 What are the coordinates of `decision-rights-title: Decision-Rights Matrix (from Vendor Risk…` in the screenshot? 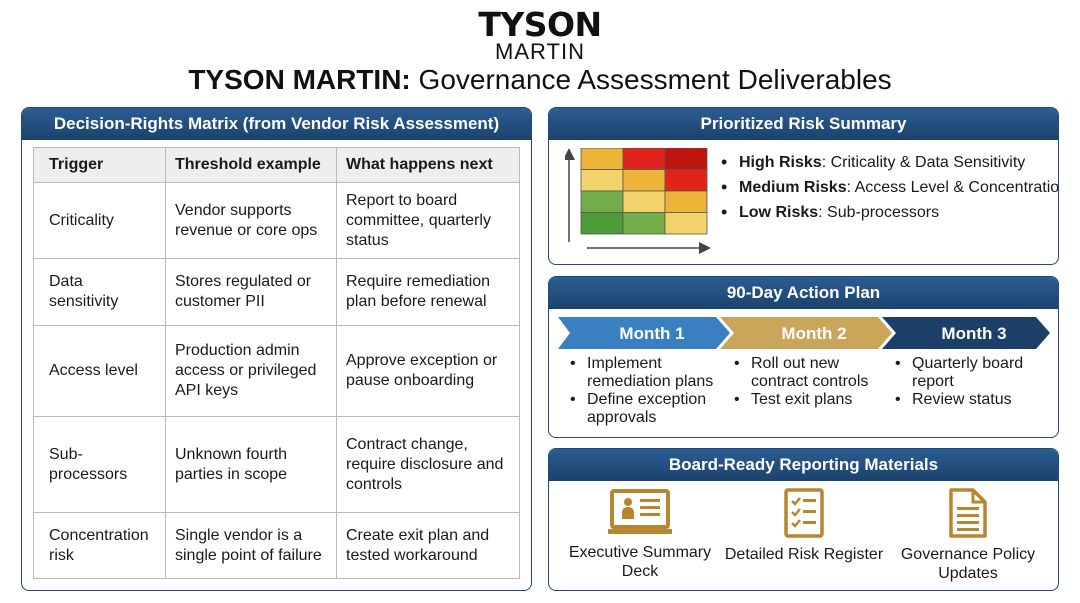 It's located at (276, 124).